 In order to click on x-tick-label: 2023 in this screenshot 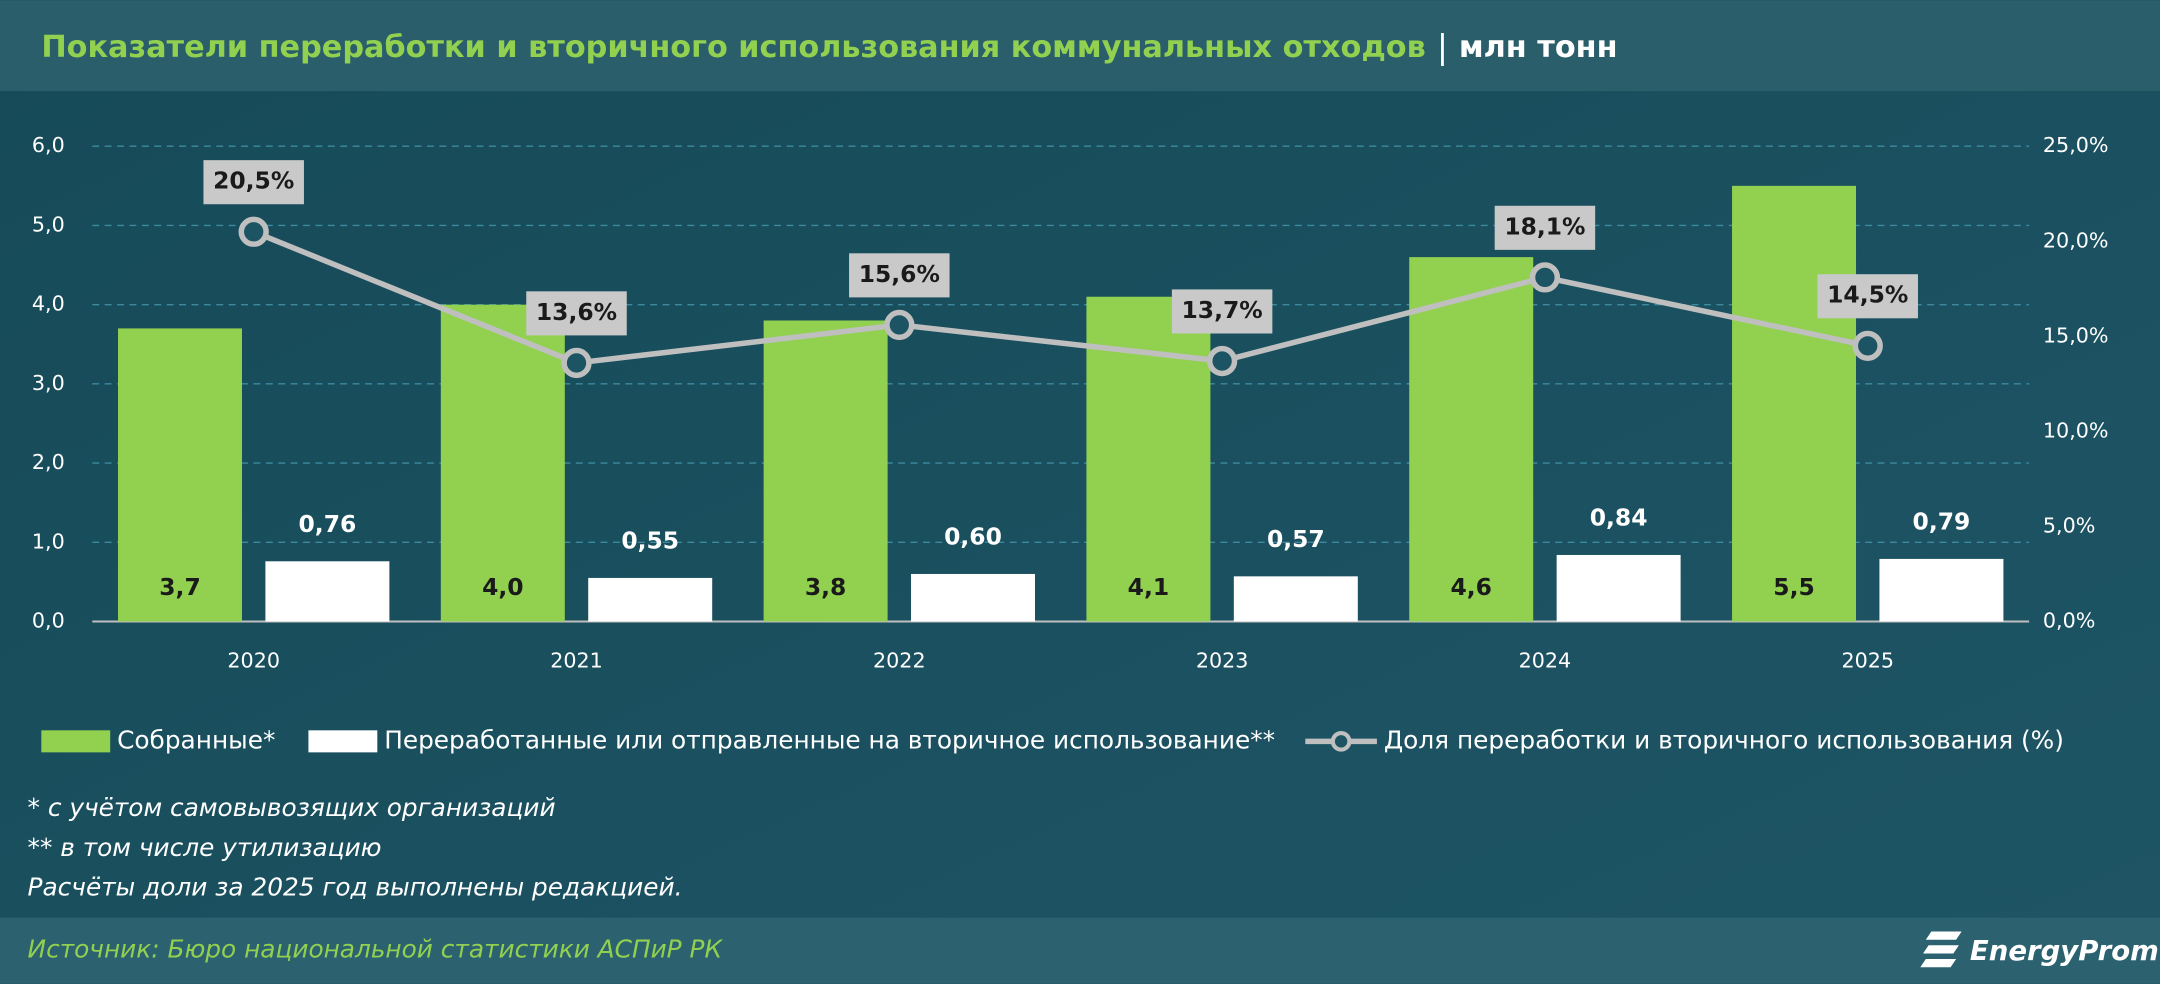, I will do `click(1222, 660)`.